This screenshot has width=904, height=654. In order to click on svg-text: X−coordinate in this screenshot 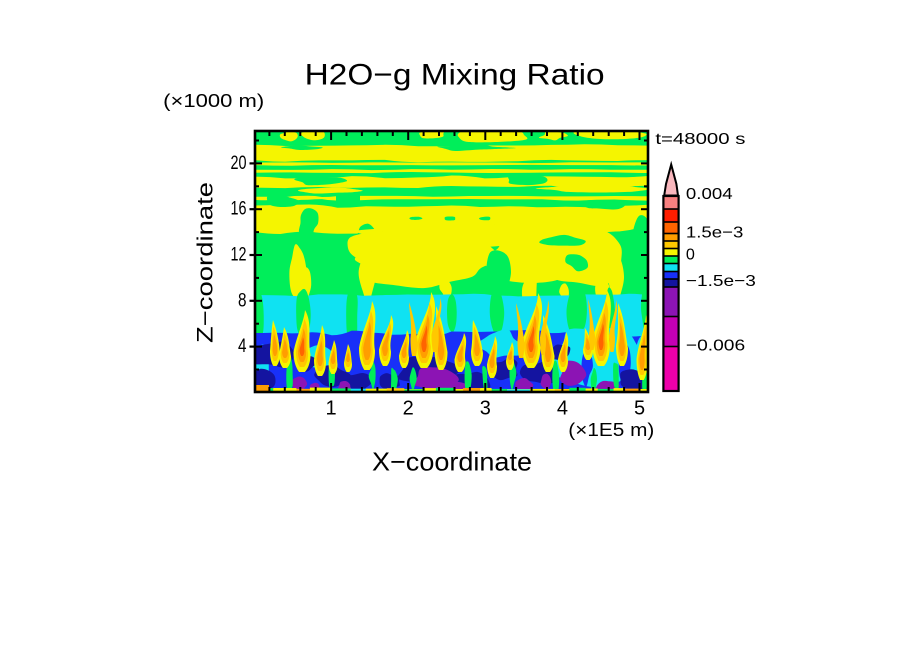, I will do `click(452, 462)`.